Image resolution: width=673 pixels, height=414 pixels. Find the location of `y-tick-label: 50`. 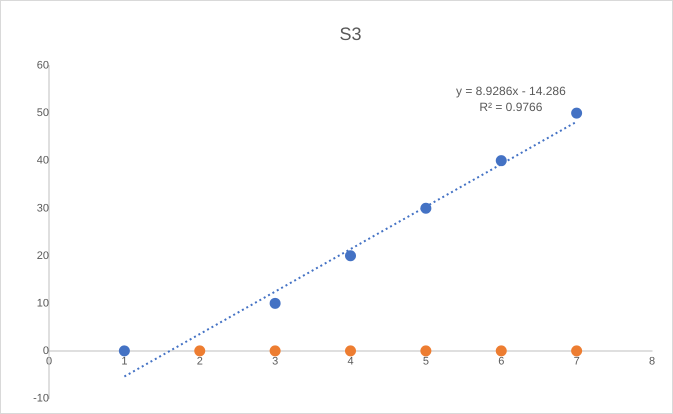

y-tick-label: 50 is located at coordinates (42, 113).